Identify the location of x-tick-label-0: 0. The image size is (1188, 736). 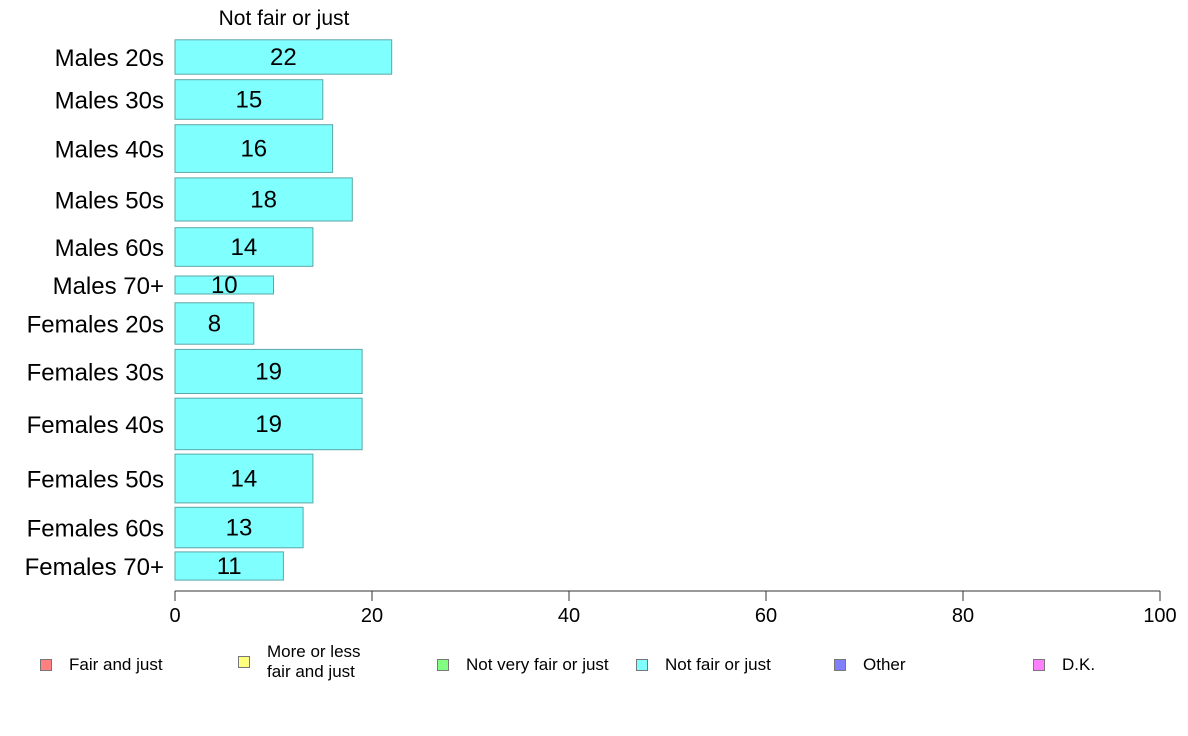
(174, 616).